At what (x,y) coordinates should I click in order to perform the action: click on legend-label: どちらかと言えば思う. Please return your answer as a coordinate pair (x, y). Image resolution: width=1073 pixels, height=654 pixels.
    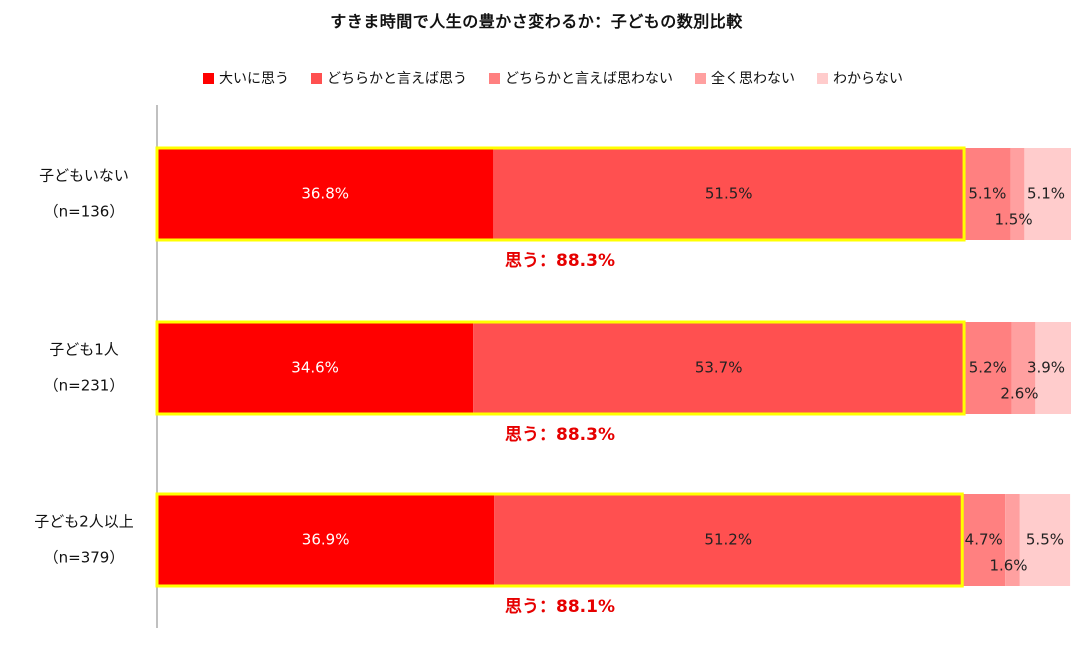
    Looking at the image, I should click on (397, 79).